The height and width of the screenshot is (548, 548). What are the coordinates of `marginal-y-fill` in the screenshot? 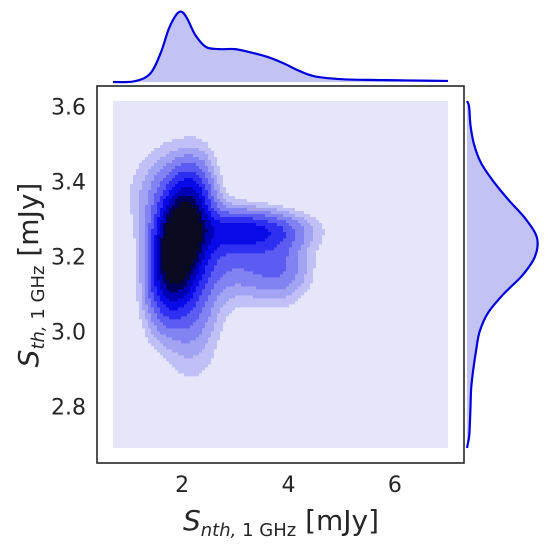 It's located at (502, 274).